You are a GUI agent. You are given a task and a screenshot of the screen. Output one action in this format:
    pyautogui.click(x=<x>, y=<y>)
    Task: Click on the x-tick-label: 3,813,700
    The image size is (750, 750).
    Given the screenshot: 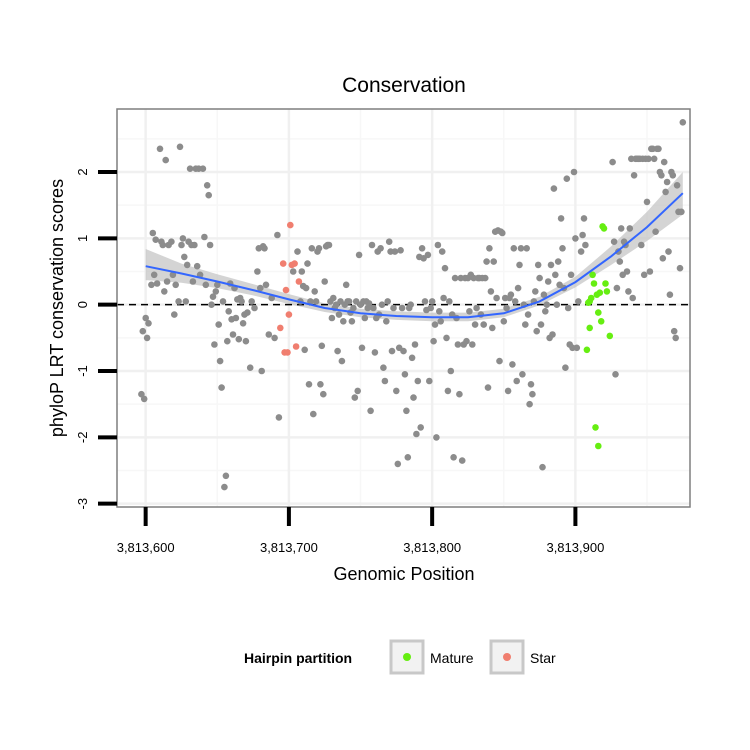 What is the action you would take?
    pyautogui.click(x=289, y=547)
    